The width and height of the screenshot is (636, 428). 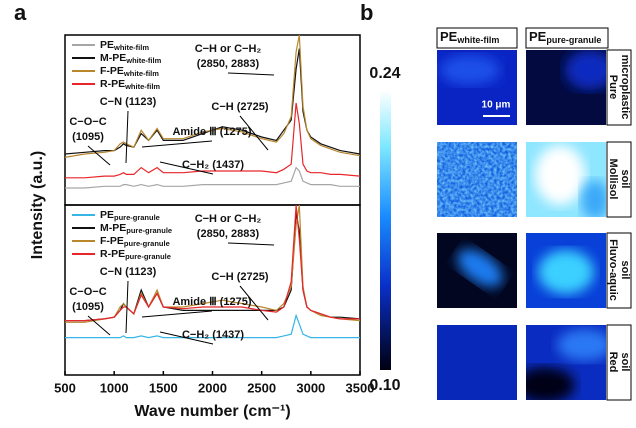 What do you see at coordinates (573, 40) in the screenshot?
I see `column-sub: pure-granule` at bounding box center [573, 40].